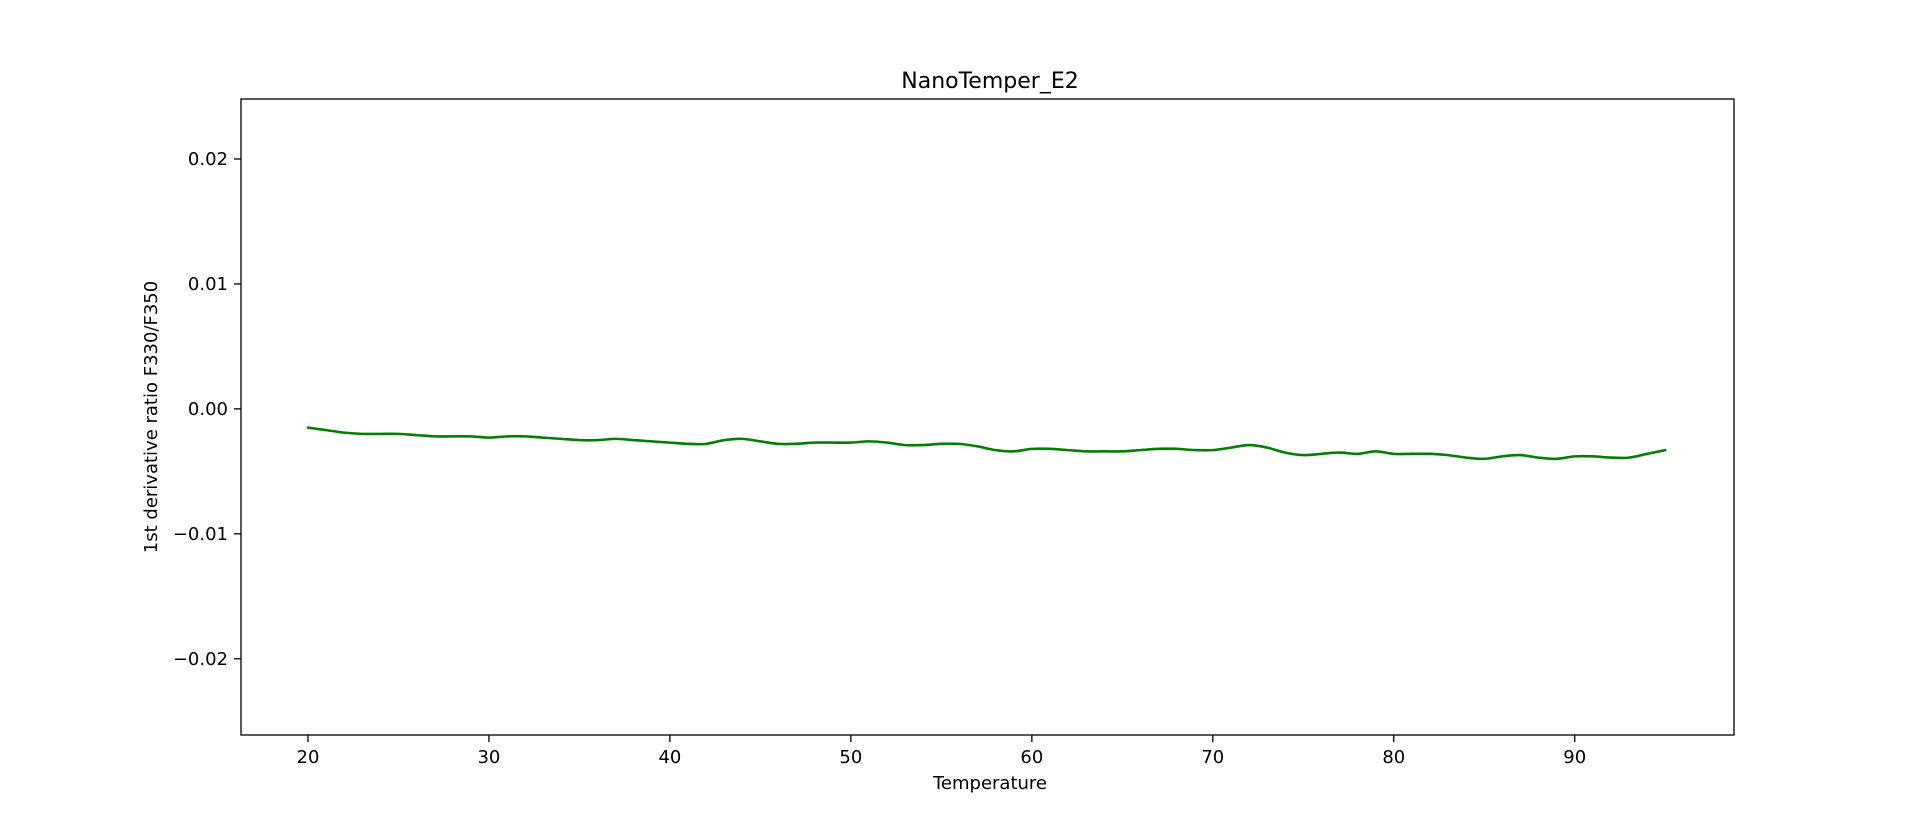  I want to click on x-axis-title: Temperature, so click(989, 783).